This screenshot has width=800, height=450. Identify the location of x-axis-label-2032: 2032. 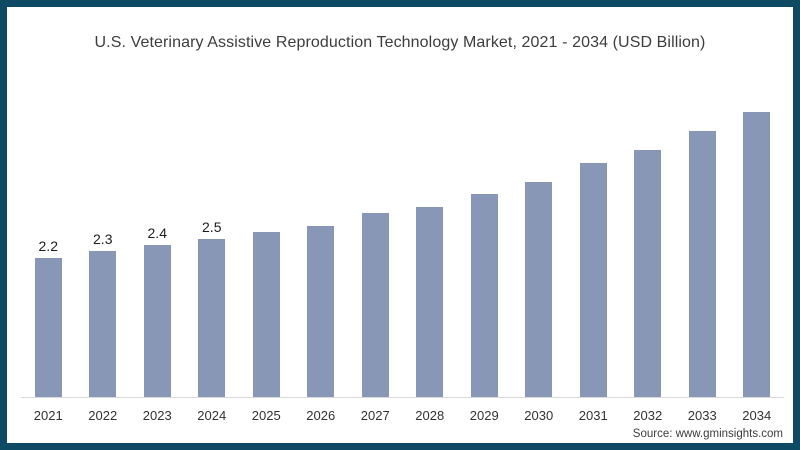
(648, 415).